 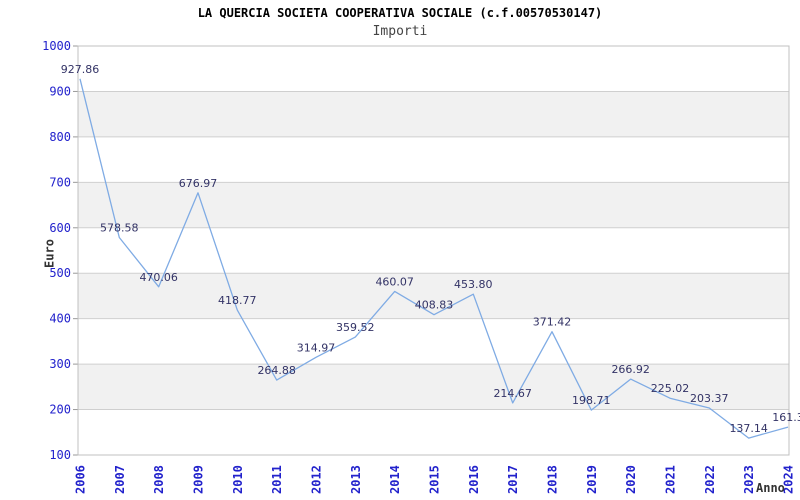 What do you see at coordinates (198, 183) in the screenshot?
I see `point-label: 676.97` at bounding box center [198, 183].